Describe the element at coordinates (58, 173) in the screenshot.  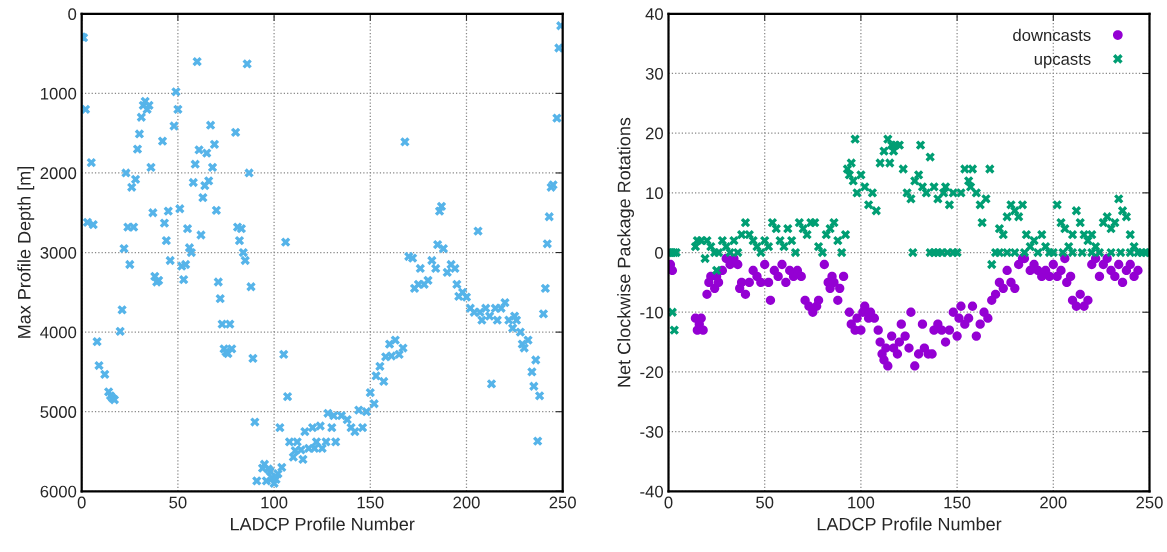
I see `y-tick-label: 2000` at that location.